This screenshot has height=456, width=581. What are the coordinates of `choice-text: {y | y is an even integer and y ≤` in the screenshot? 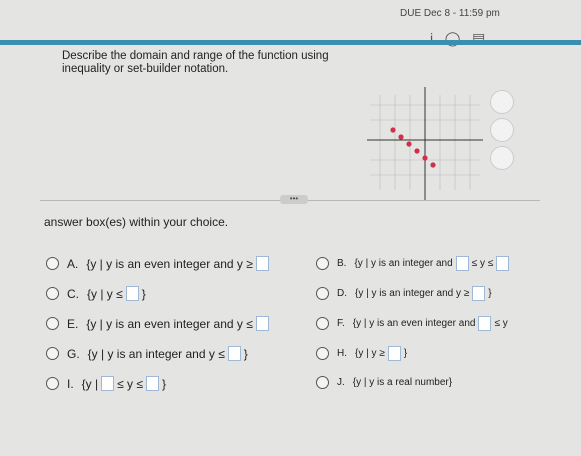 It's located at (169, 323).